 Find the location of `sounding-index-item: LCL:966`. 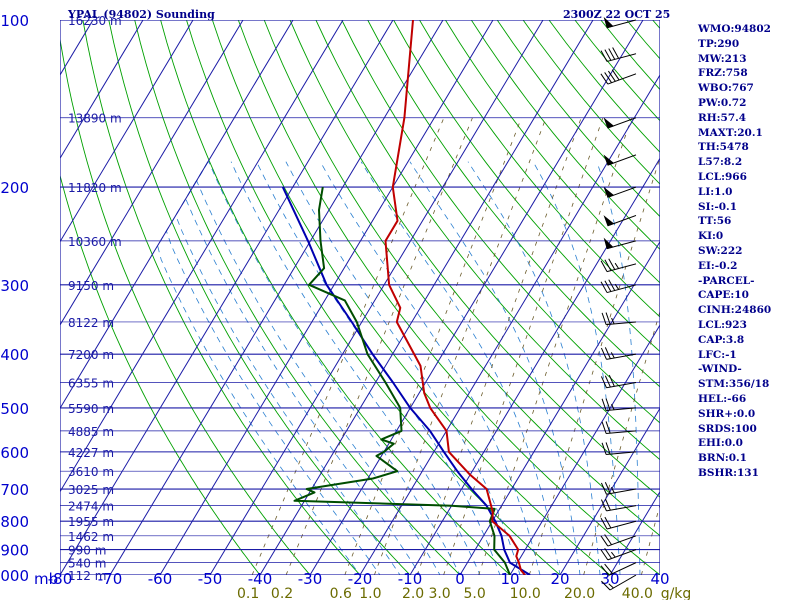

sounding-index-item: LCL:966 is located at coordinates (722, 176).